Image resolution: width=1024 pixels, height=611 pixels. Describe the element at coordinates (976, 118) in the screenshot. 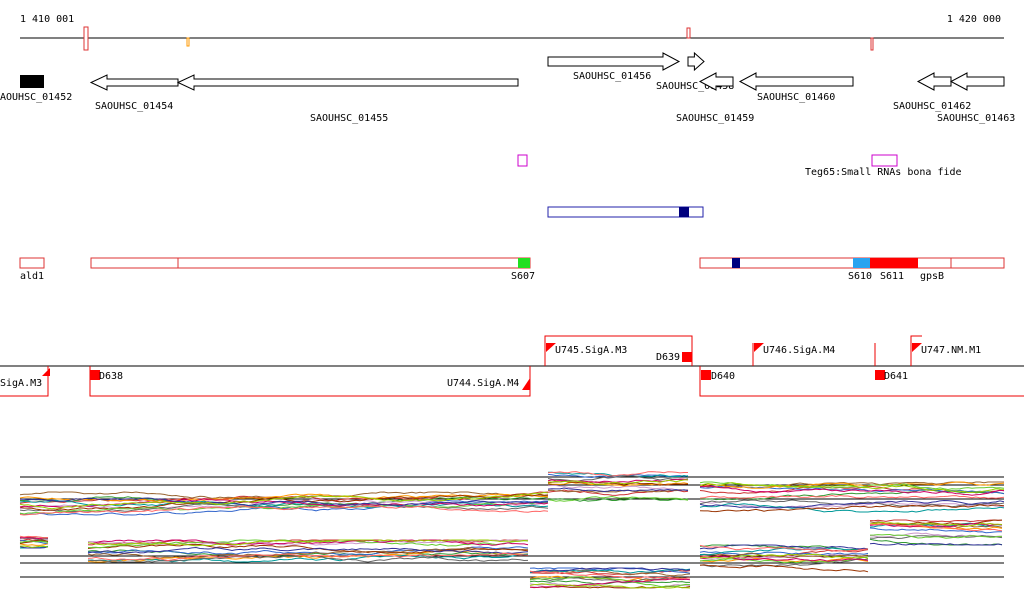

I see `gene-label: SAOUHSC_01463` at that location.